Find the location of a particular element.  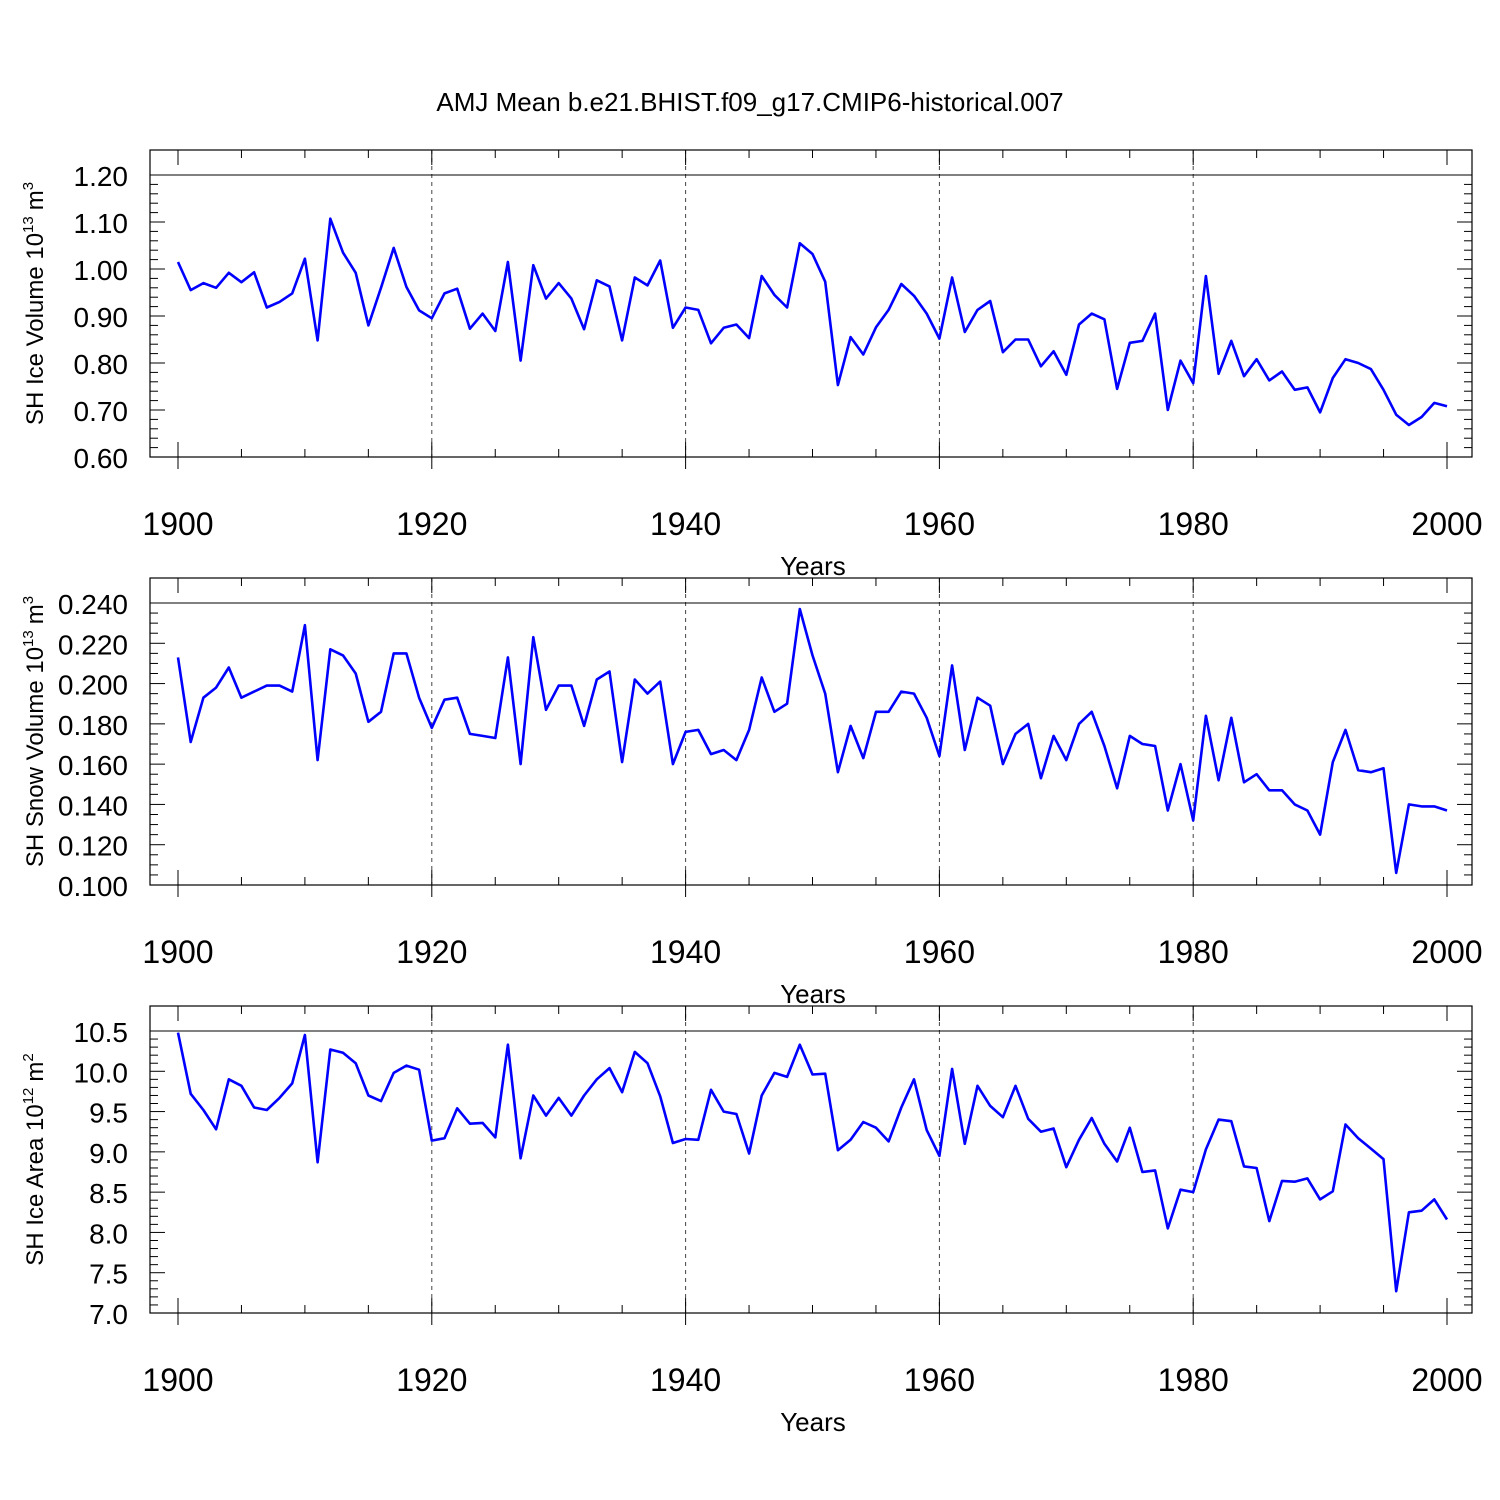

y-tick-label: 0.60 is located at coordinates (101, 458).